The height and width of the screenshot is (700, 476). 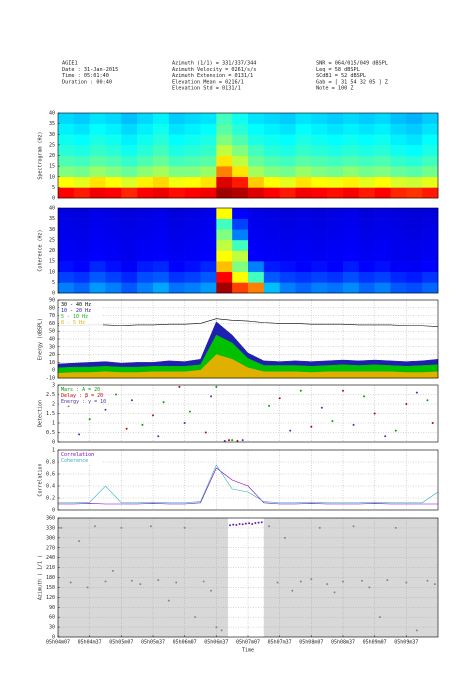 I want to click on header-line: Time : 05:01:40, so click(x=85, y=76).